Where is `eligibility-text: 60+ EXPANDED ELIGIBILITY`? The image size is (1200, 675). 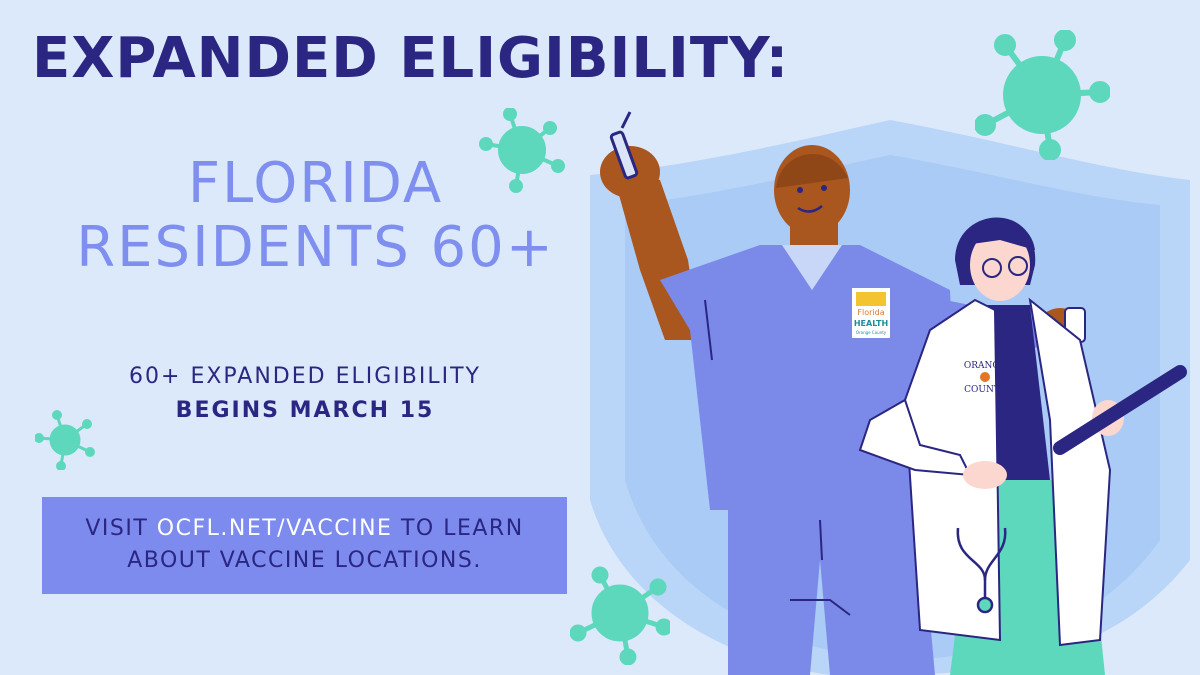 eligibility-text: 60+ EXPANDED ELIGIBILITY is located at coordinates (305, 376).